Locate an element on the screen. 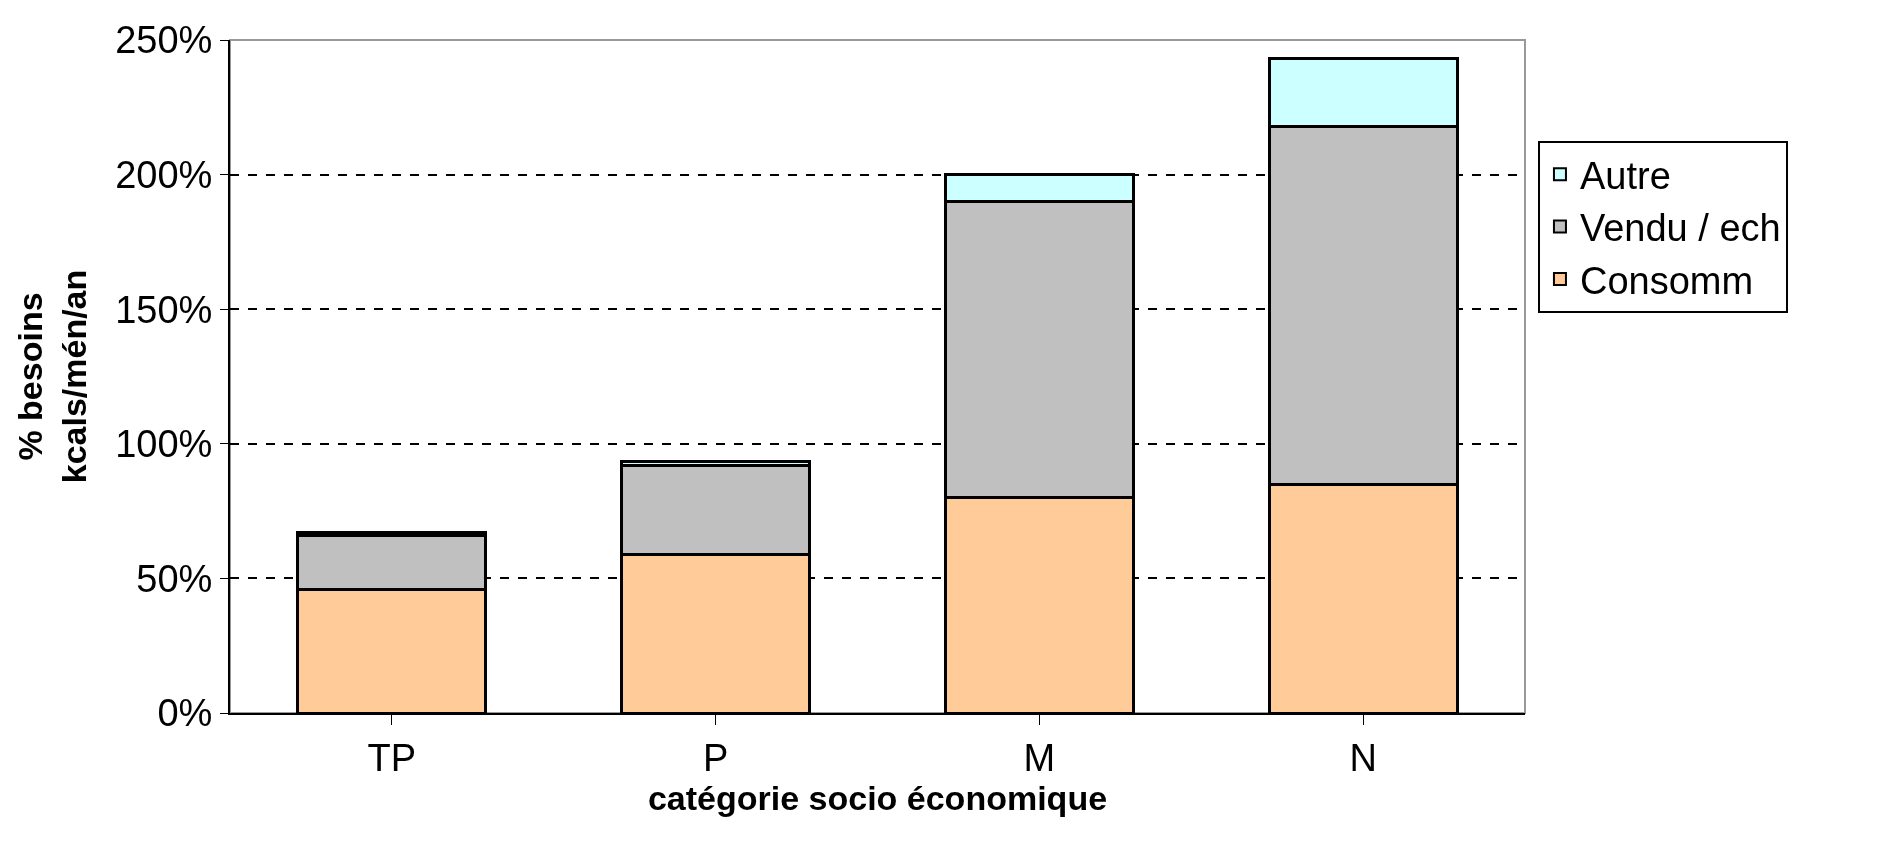 This screenshot has height=853, width=1885. x-tick-label: TP is located at coordinates (392, 757).